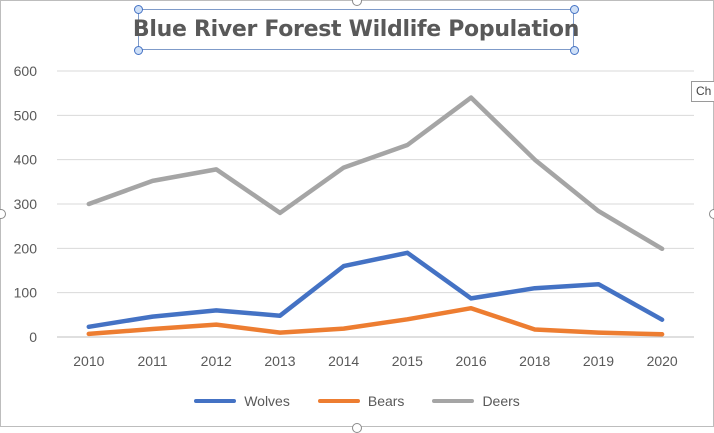 This screenshot has width=714, height=433. I want to click on legend-item-wolves: Wolves, so click(242, 401).